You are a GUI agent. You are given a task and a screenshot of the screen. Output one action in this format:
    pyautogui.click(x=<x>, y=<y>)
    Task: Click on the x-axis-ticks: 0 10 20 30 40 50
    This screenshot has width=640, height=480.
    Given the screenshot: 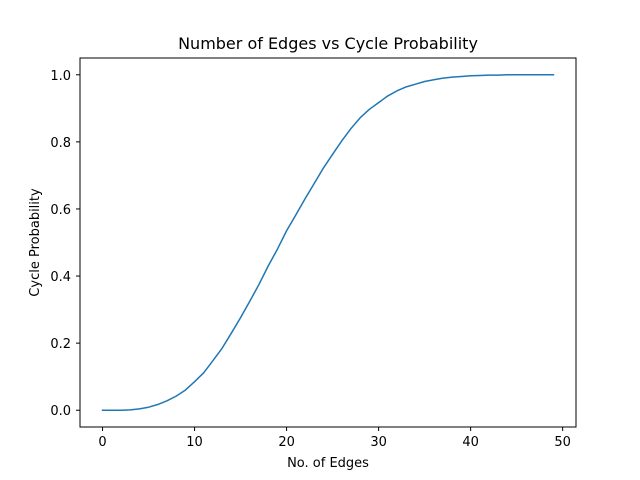 What is the action you would take?
    pyautogui.click(x=334, y=438)
    